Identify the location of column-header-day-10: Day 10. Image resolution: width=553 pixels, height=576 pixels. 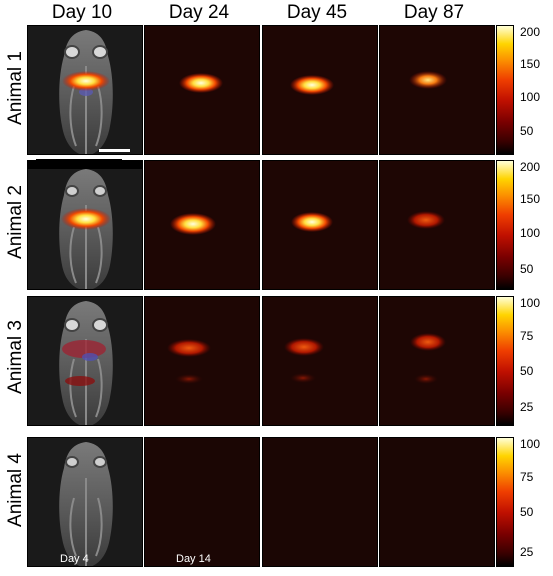
(82, 12).